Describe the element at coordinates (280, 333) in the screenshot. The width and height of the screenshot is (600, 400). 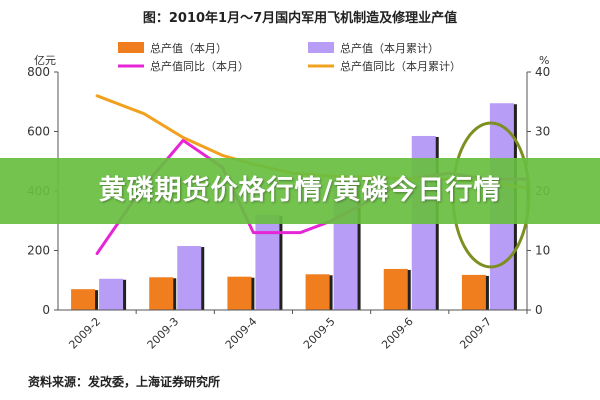
I see `x-axis-labels: 2009-2 2009-3 2009-4 2009-5 2009-6 2009-7` at that location.